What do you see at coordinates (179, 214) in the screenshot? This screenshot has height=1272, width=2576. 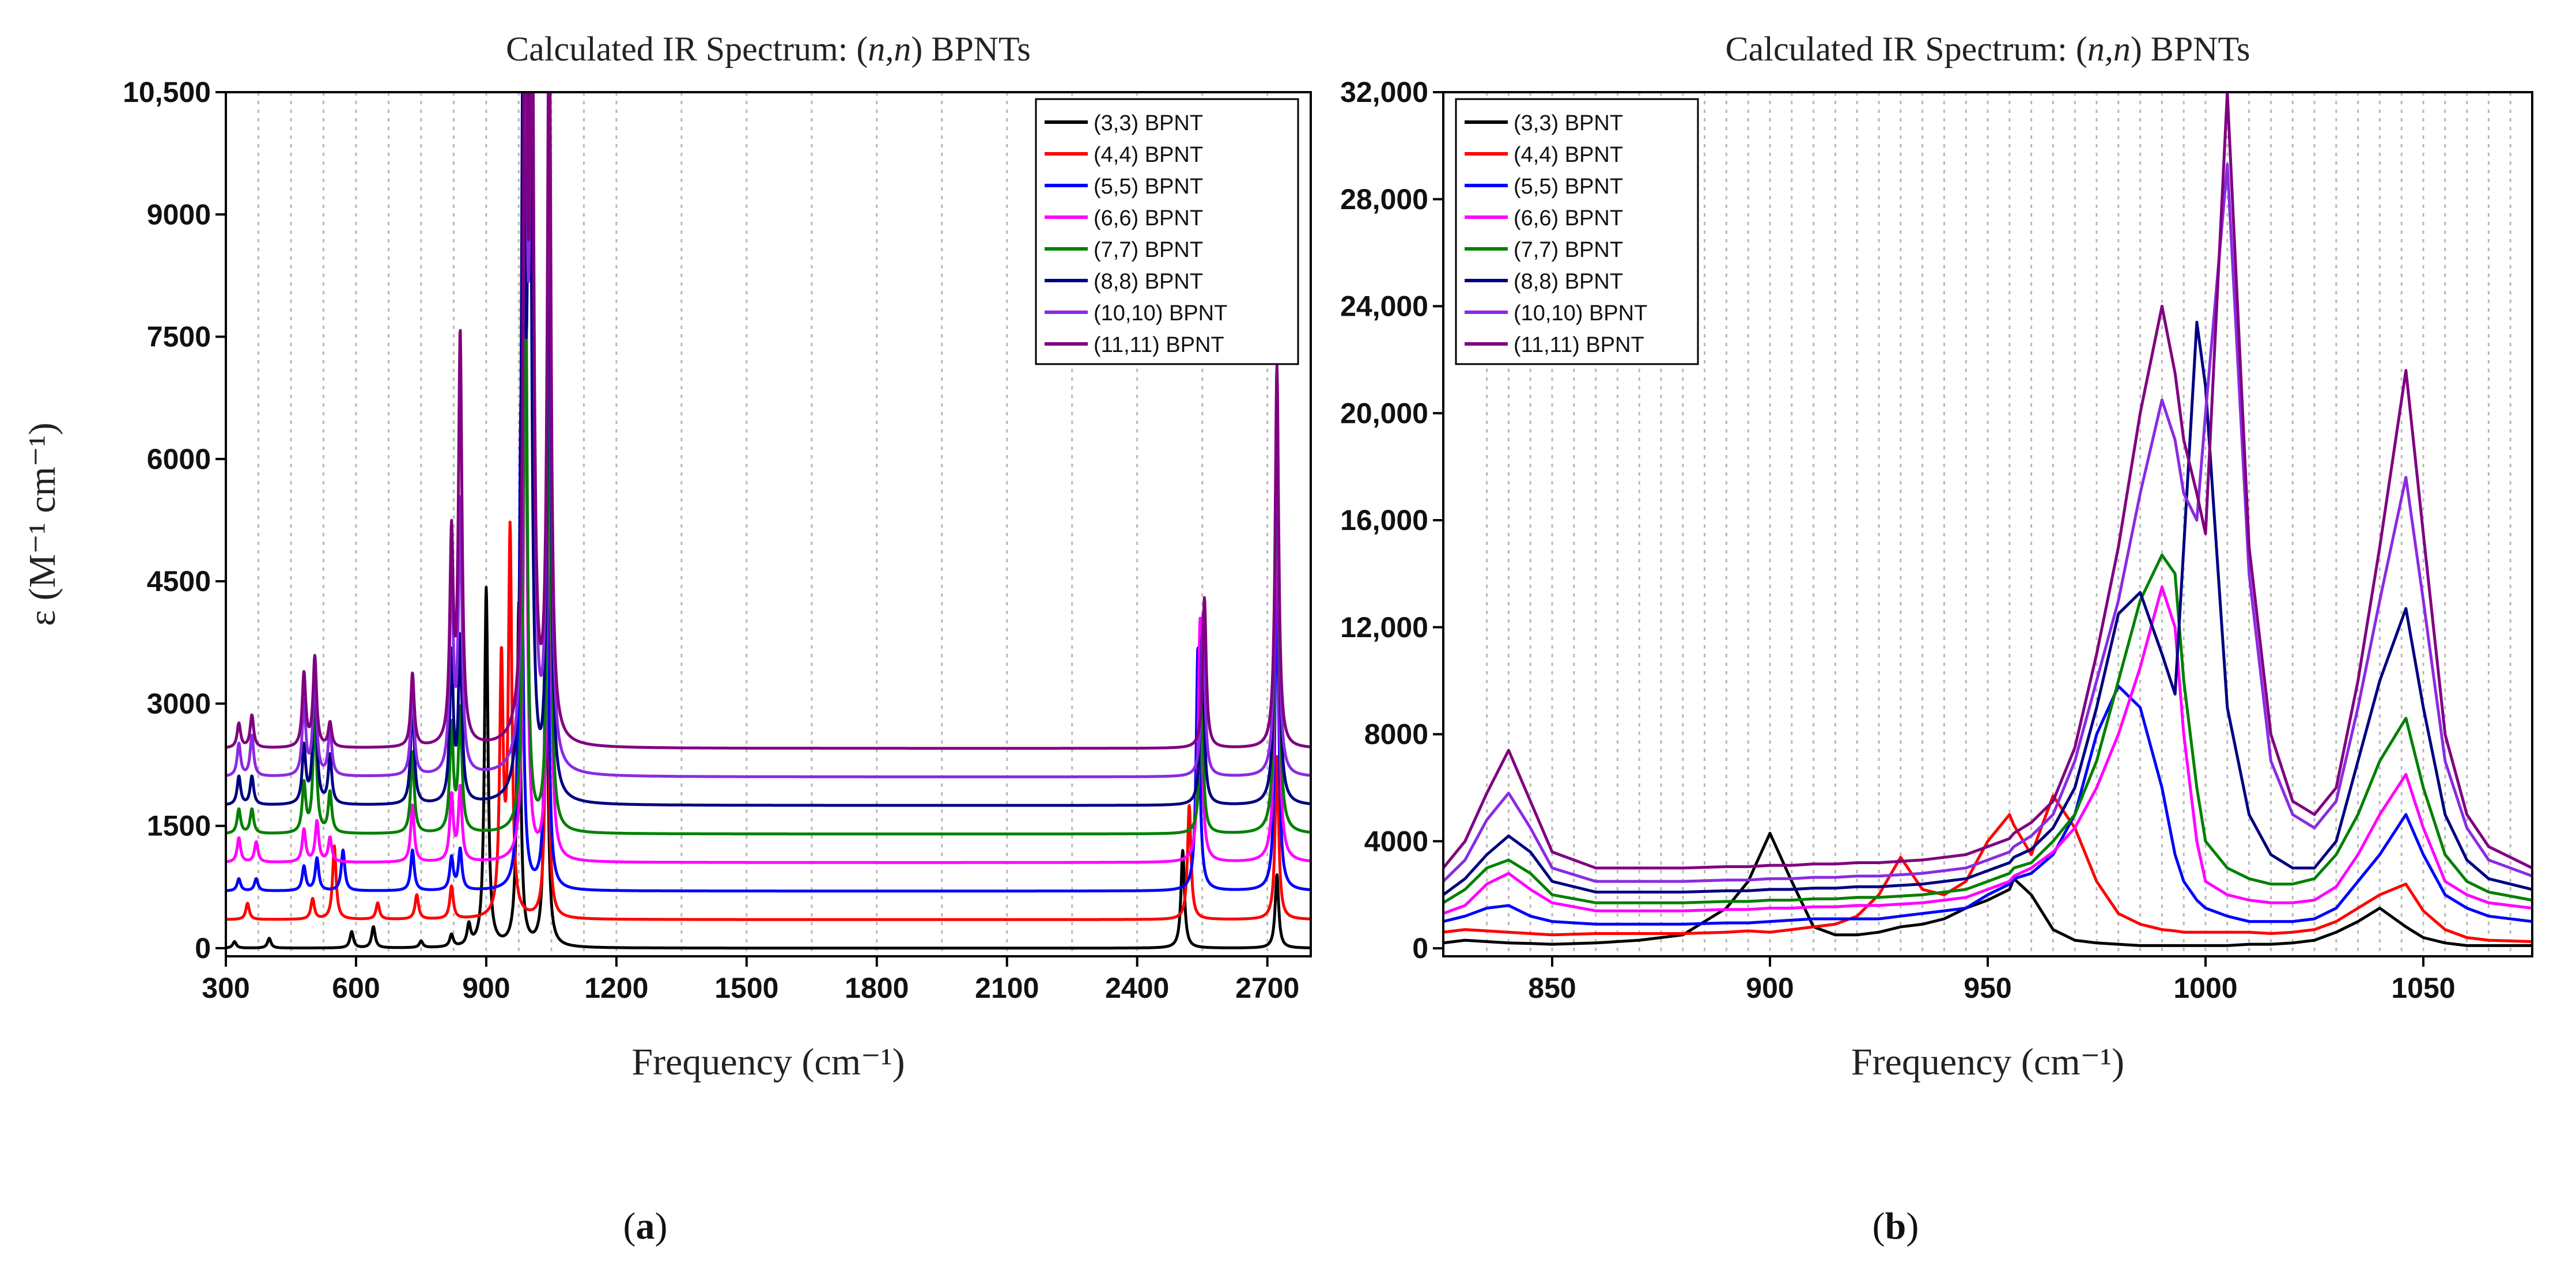 I see `y-tick-label: 9000` at bounding box center [179, 214].